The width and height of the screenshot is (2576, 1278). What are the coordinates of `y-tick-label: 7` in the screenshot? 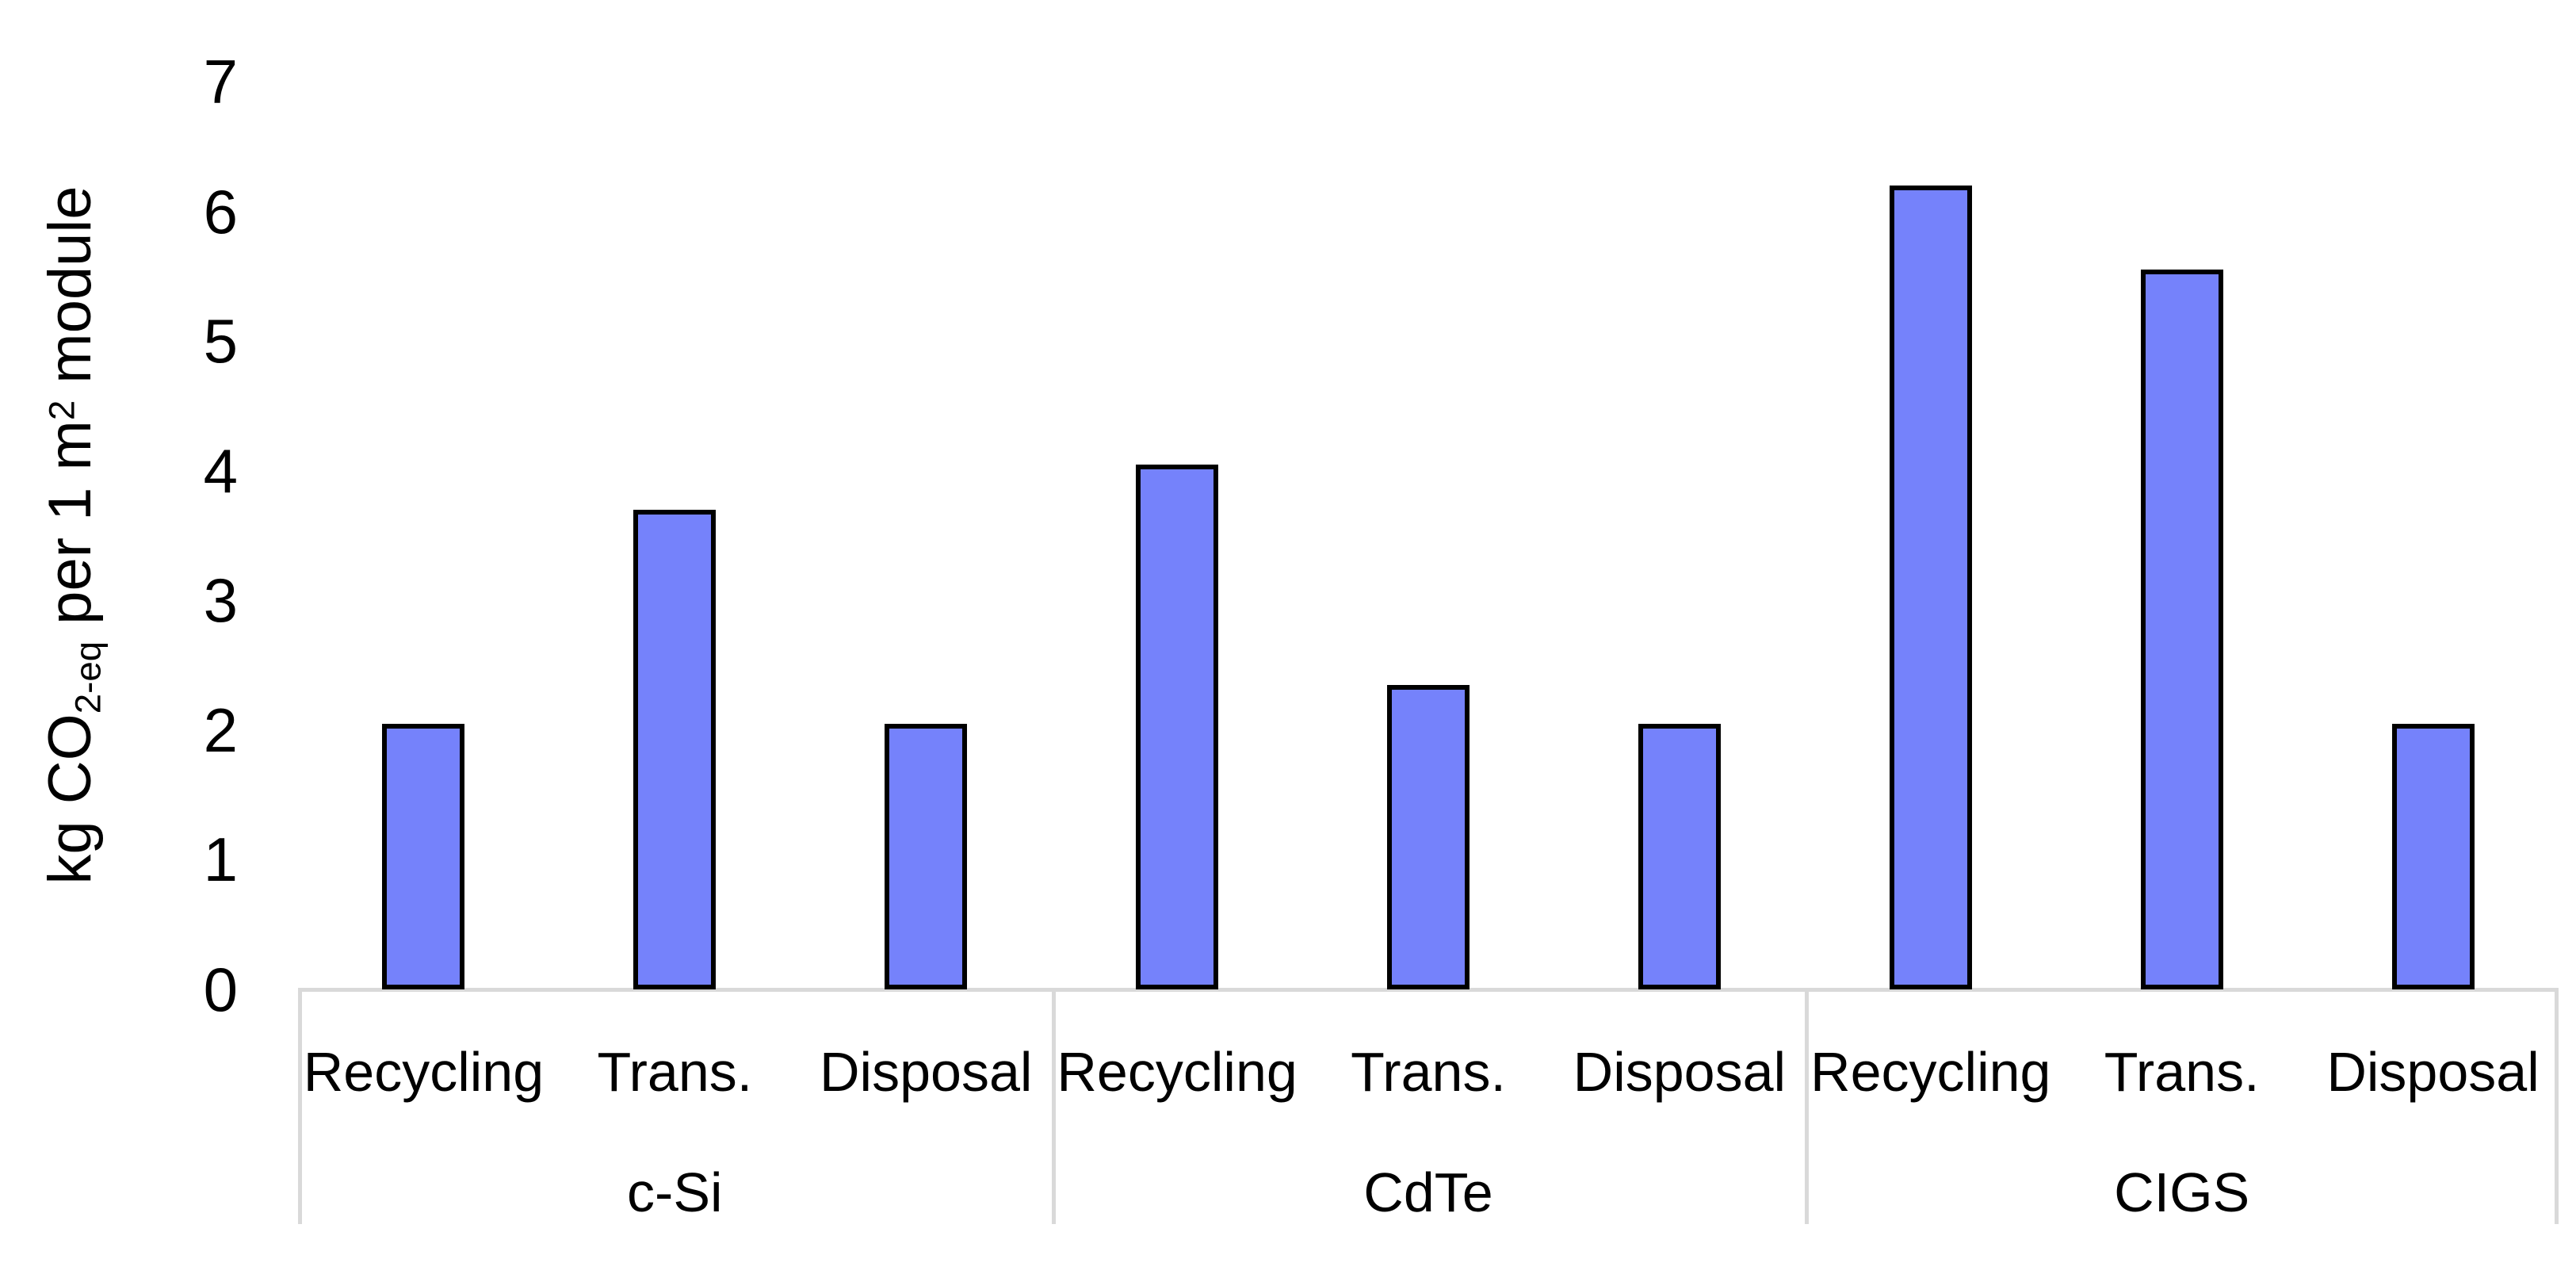 It's located at (220, 82).